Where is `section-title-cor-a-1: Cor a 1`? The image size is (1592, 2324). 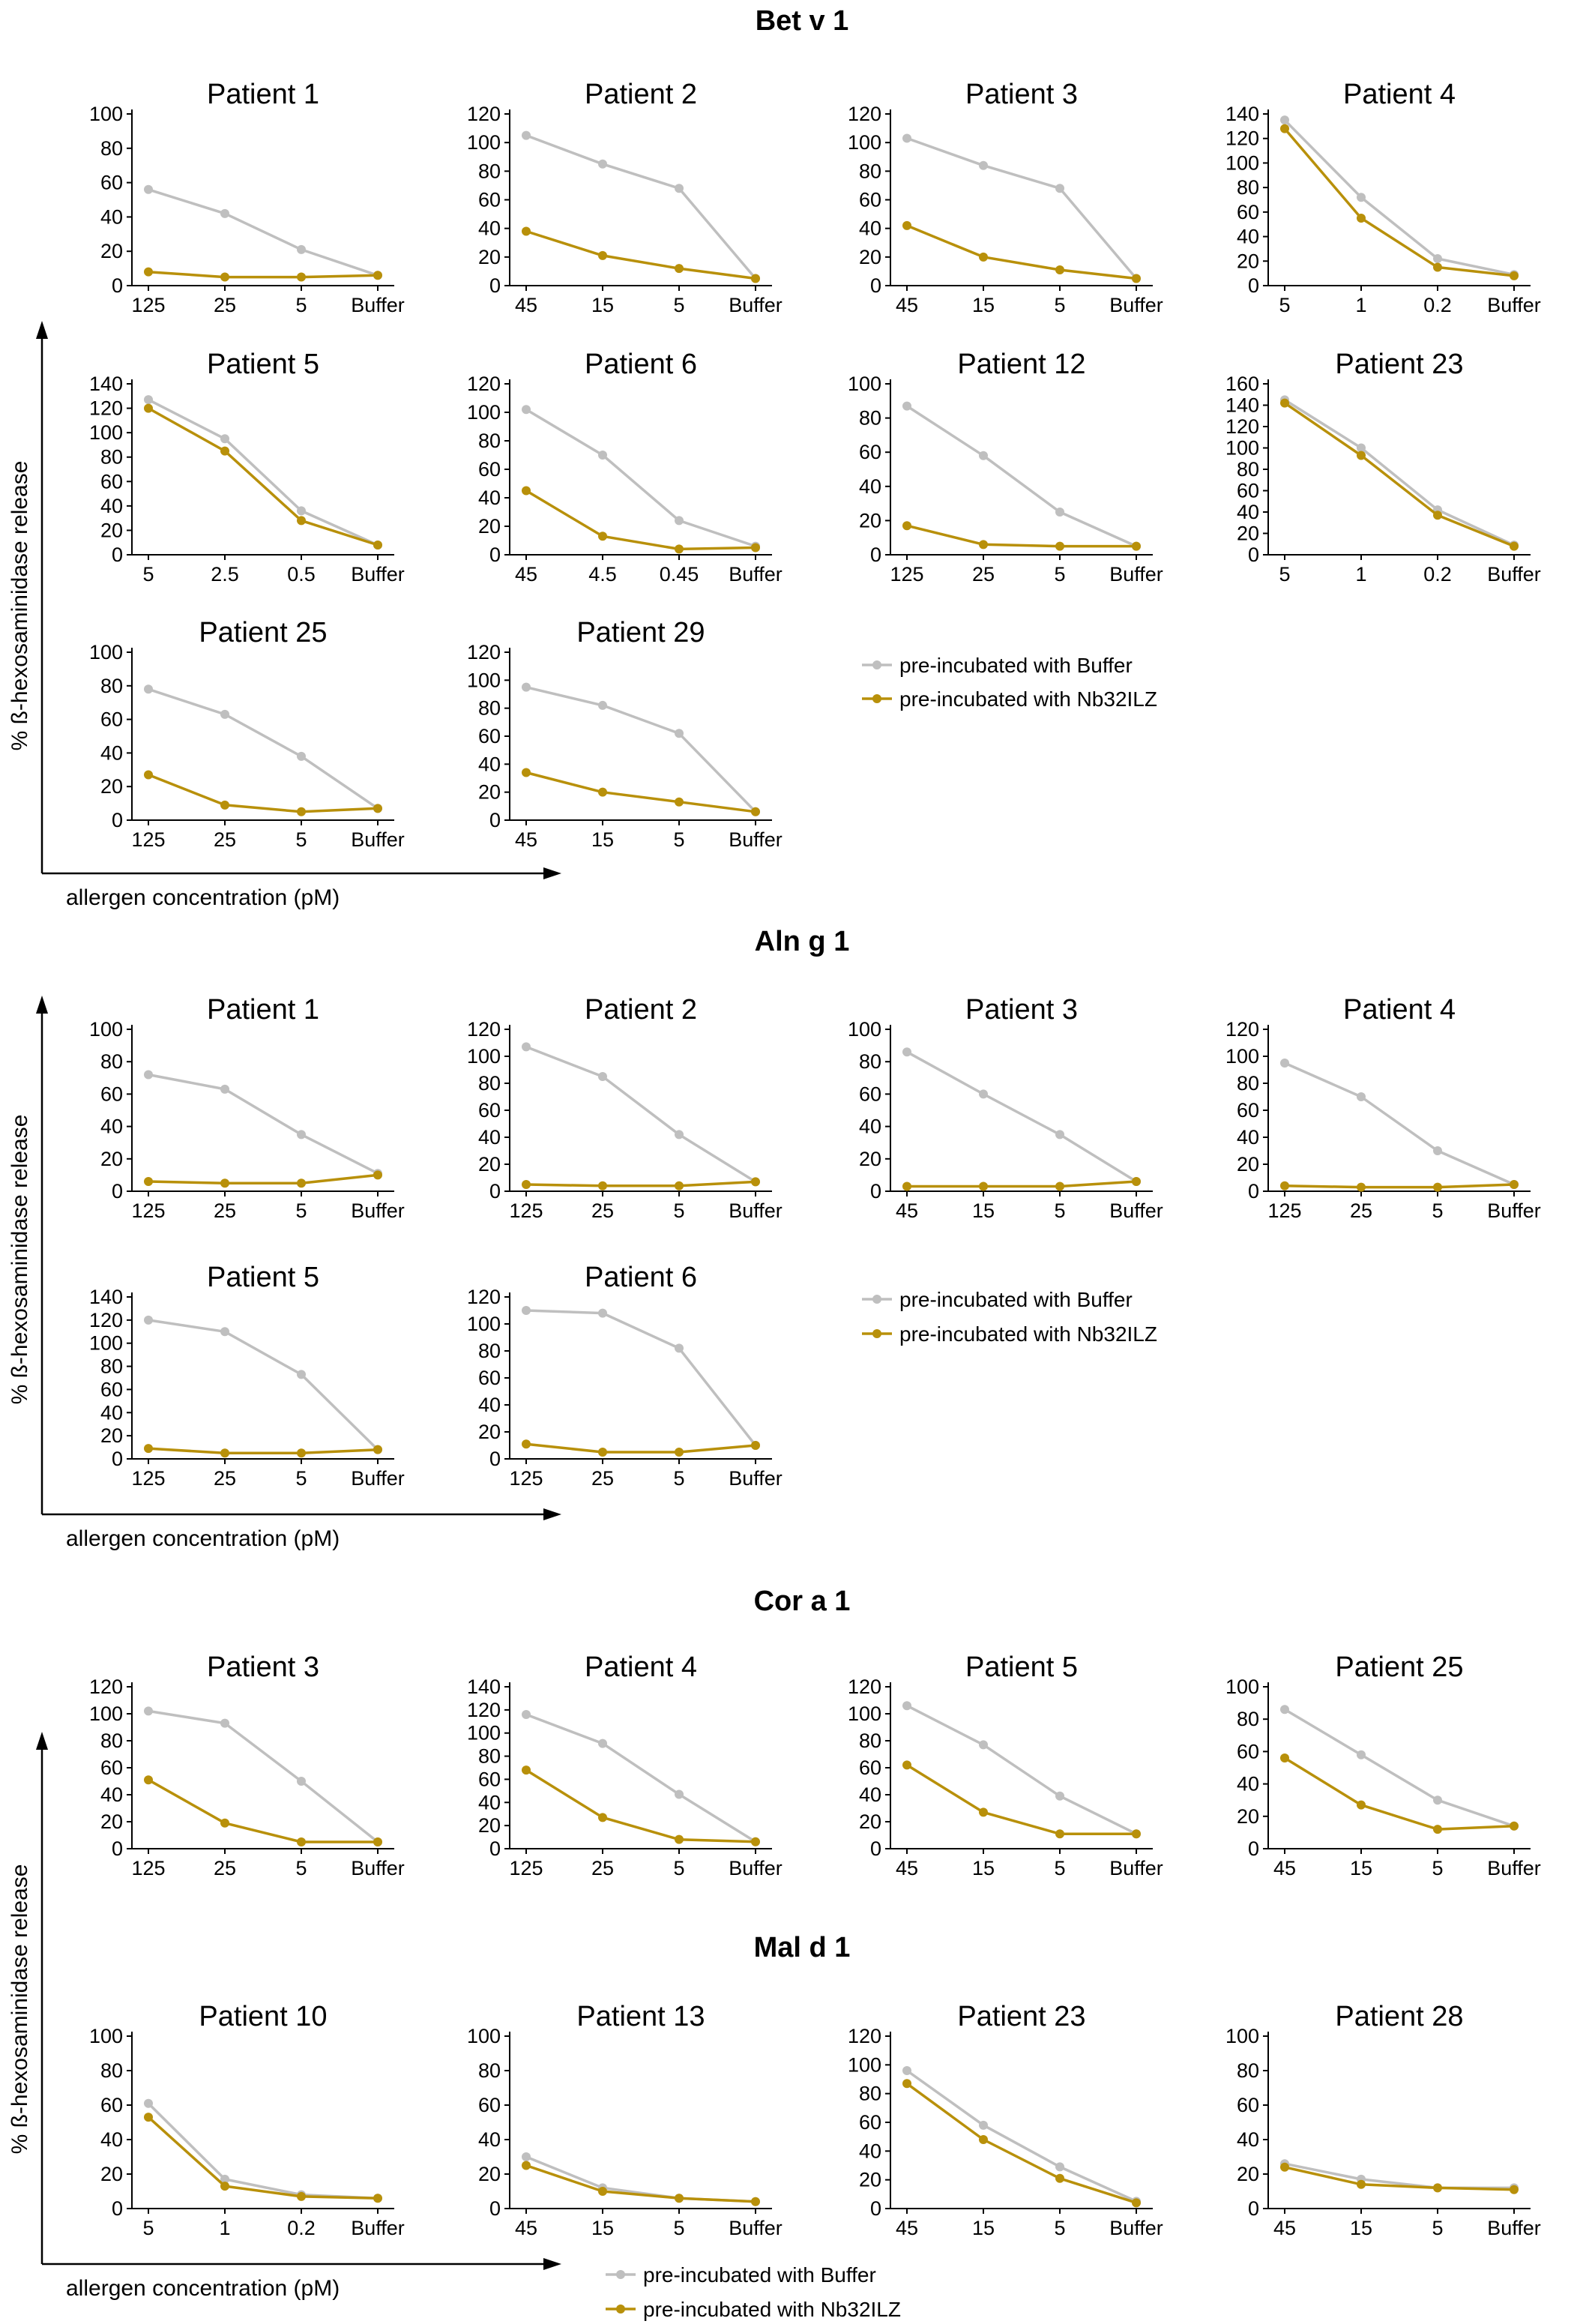
section-title-cor-a-1: Cor a 1 is located at coordinates (802, 1601).